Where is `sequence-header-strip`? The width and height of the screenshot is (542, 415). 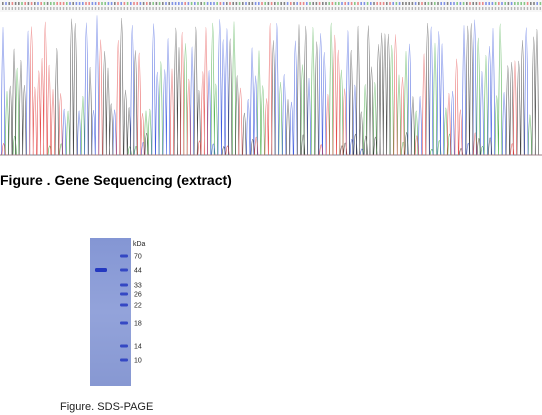
sequence-header-strip is located at coordinates (271, 6).